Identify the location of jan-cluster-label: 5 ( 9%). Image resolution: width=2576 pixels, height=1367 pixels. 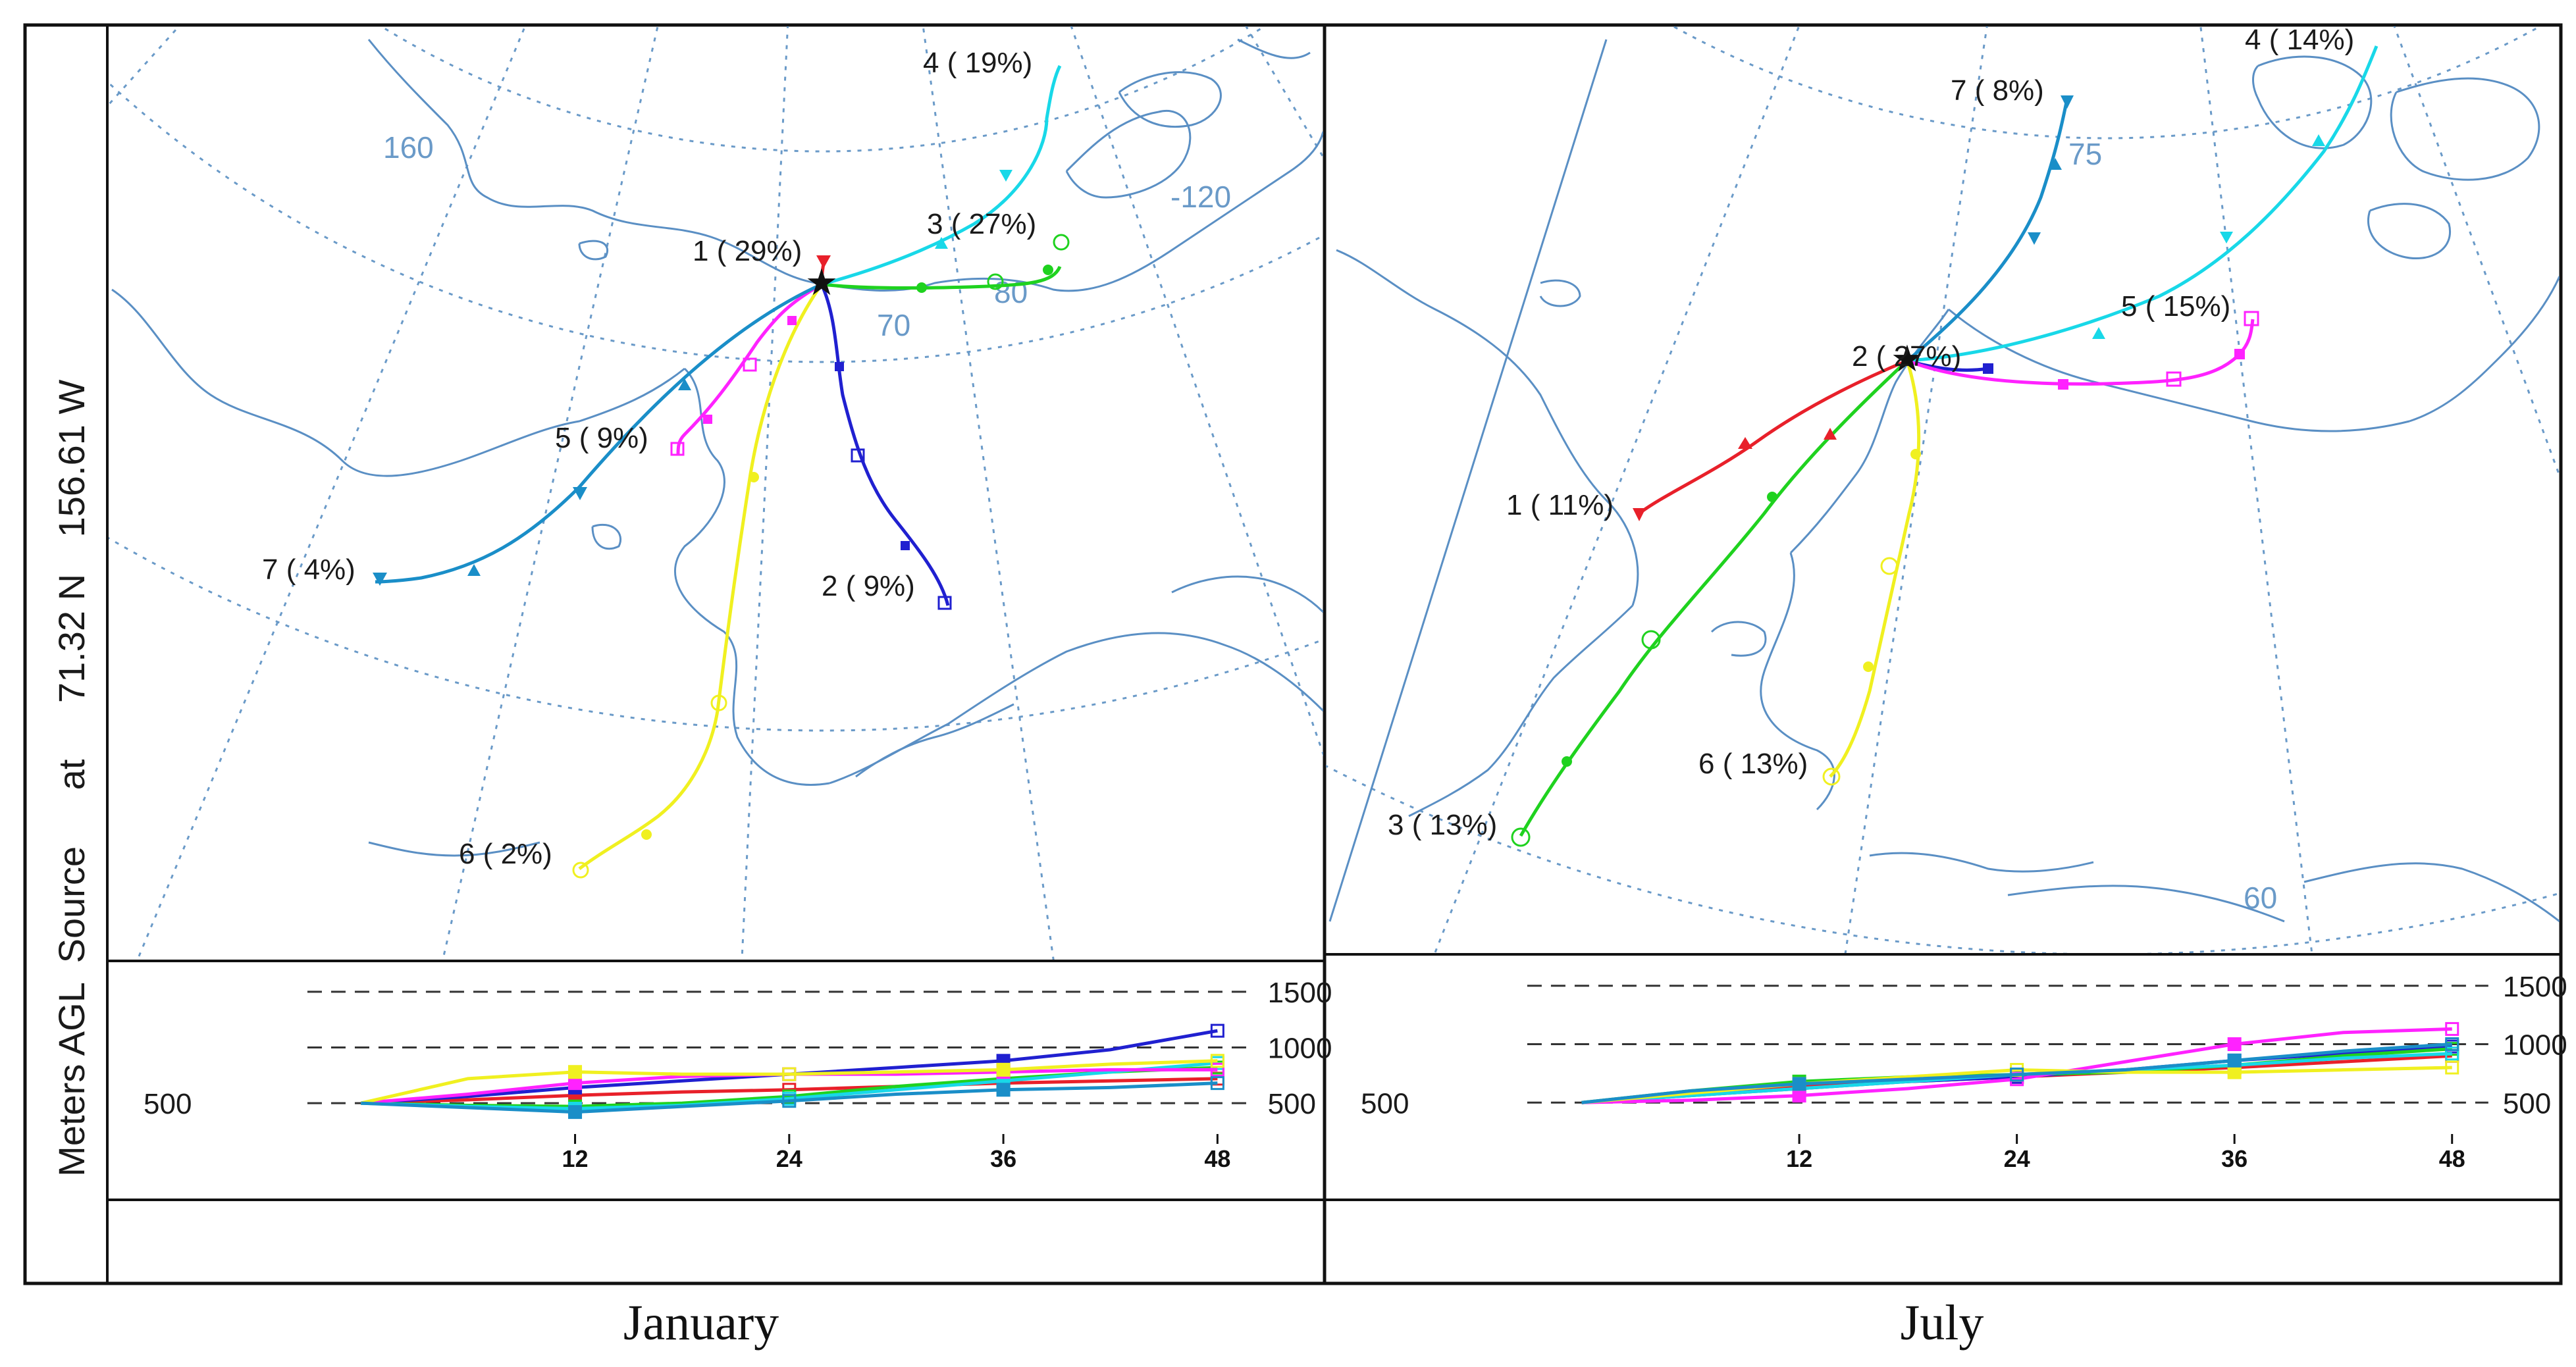
(601, 438).